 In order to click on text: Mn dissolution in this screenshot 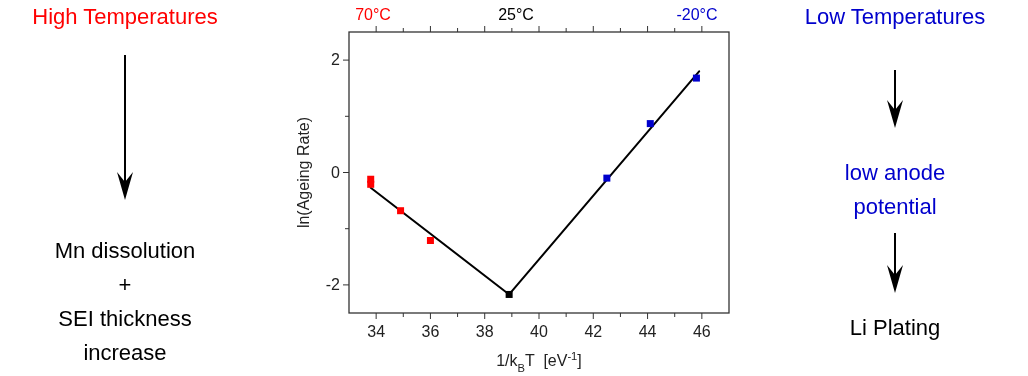, I will do `click(125, 250)`.